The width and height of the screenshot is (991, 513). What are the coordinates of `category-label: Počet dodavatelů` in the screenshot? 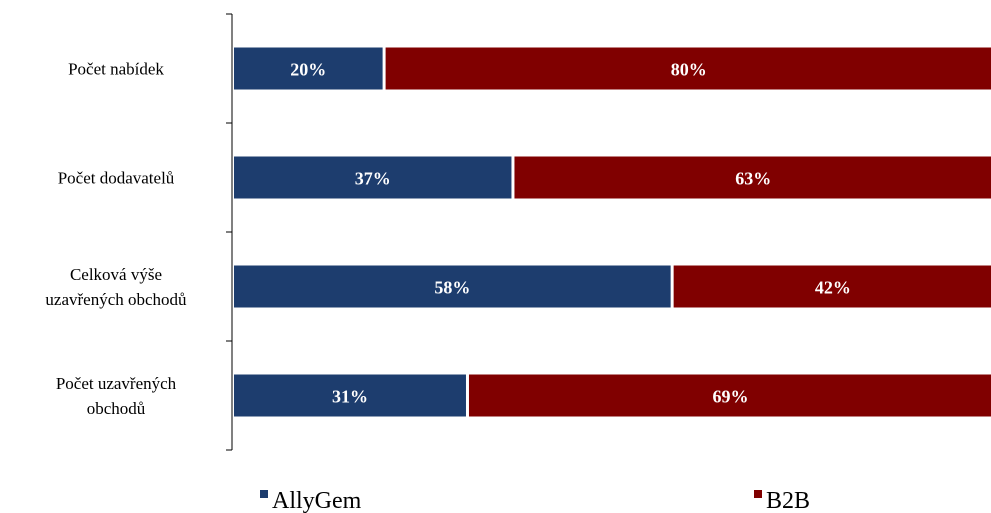 It's located at (116, 178).